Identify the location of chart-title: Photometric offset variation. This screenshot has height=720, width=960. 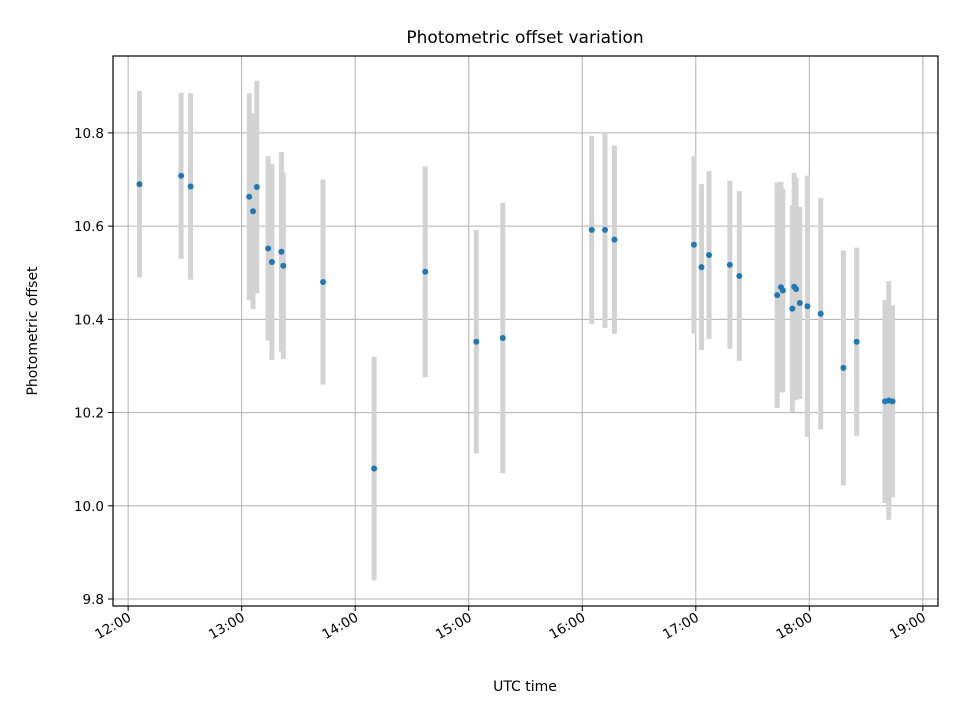
(524, 38).